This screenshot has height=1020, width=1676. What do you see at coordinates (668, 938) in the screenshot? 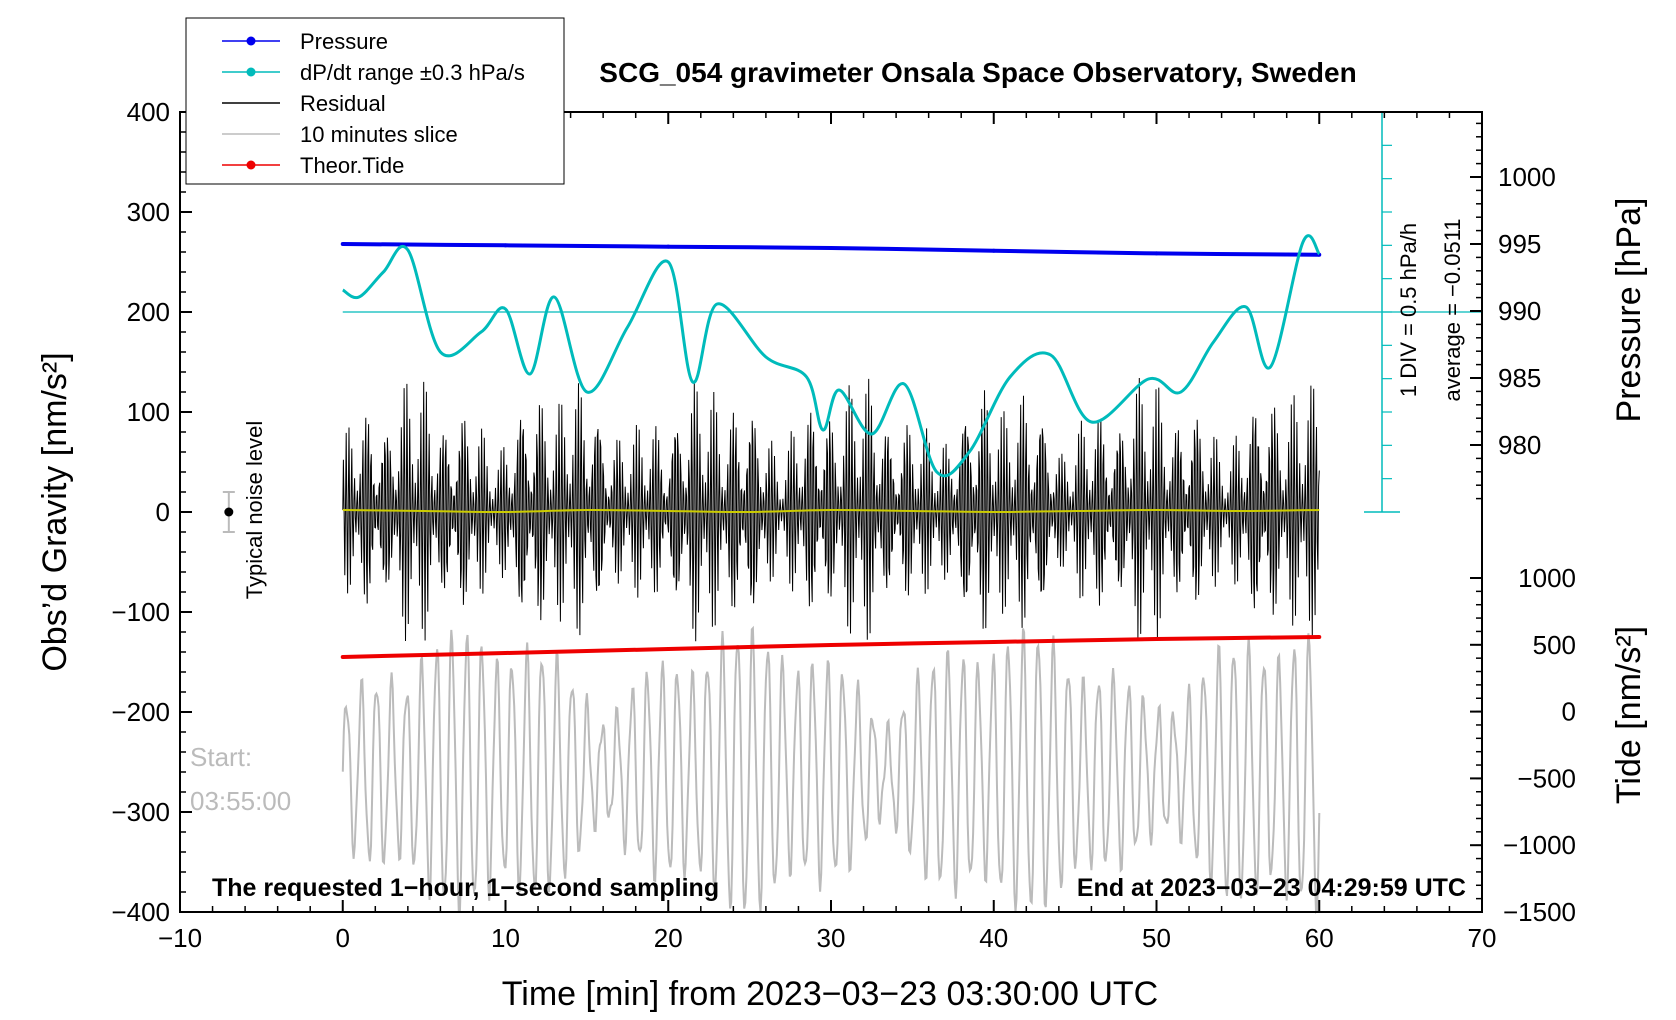
I see `x-tick-label: 20` at bounding box center [668, 938].